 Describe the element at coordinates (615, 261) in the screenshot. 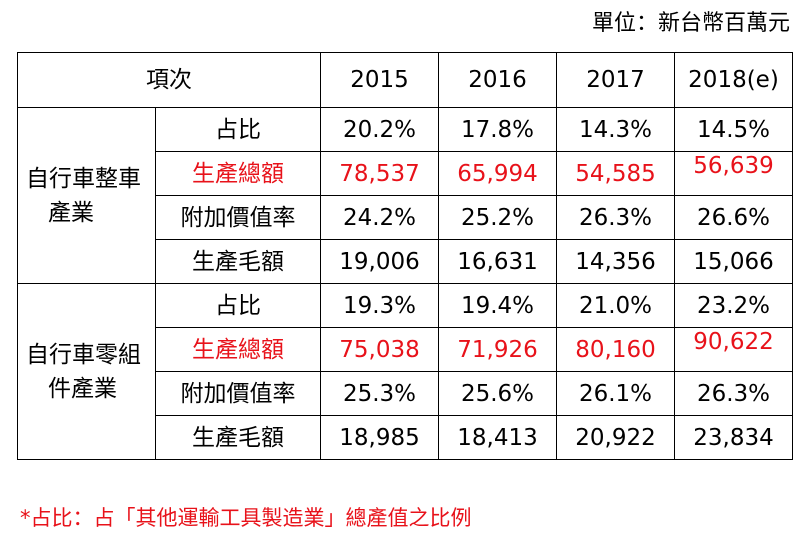

I see `value-cell: 14,356` at that location.